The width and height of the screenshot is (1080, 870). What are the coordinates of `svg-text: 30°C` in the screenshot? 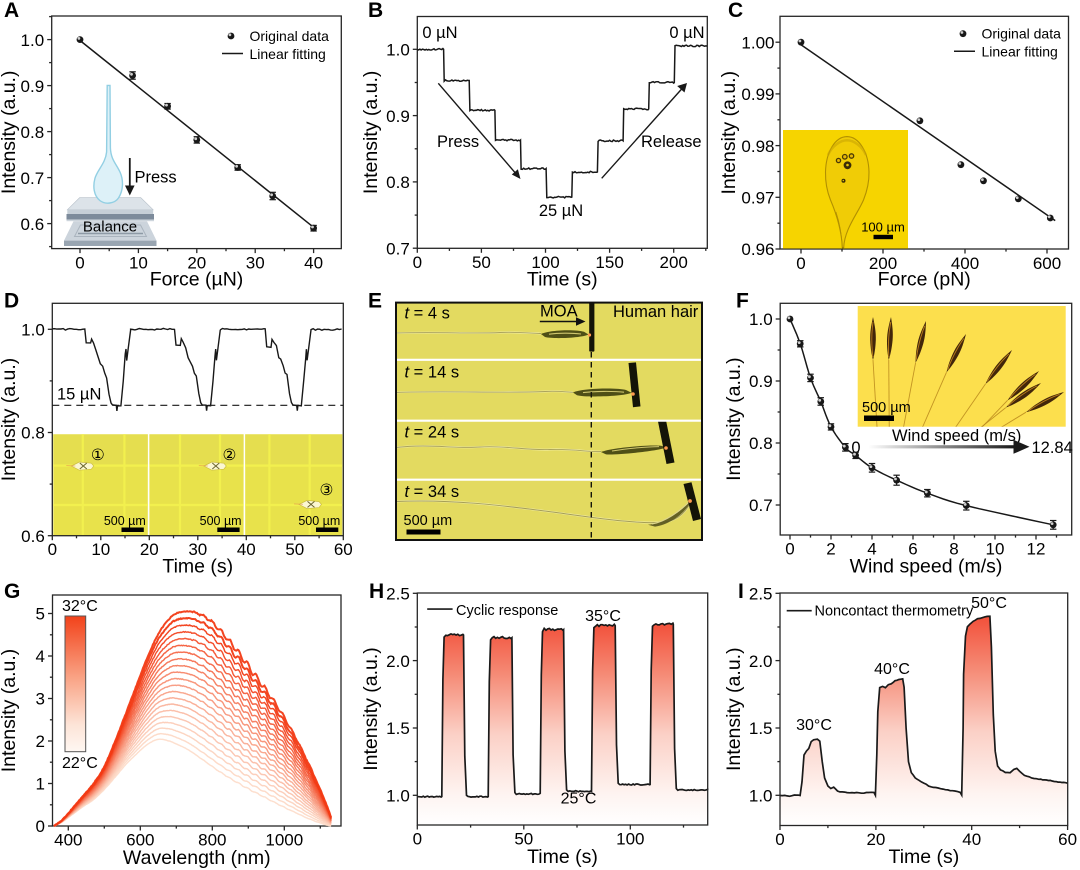 It's located at (814, 725).